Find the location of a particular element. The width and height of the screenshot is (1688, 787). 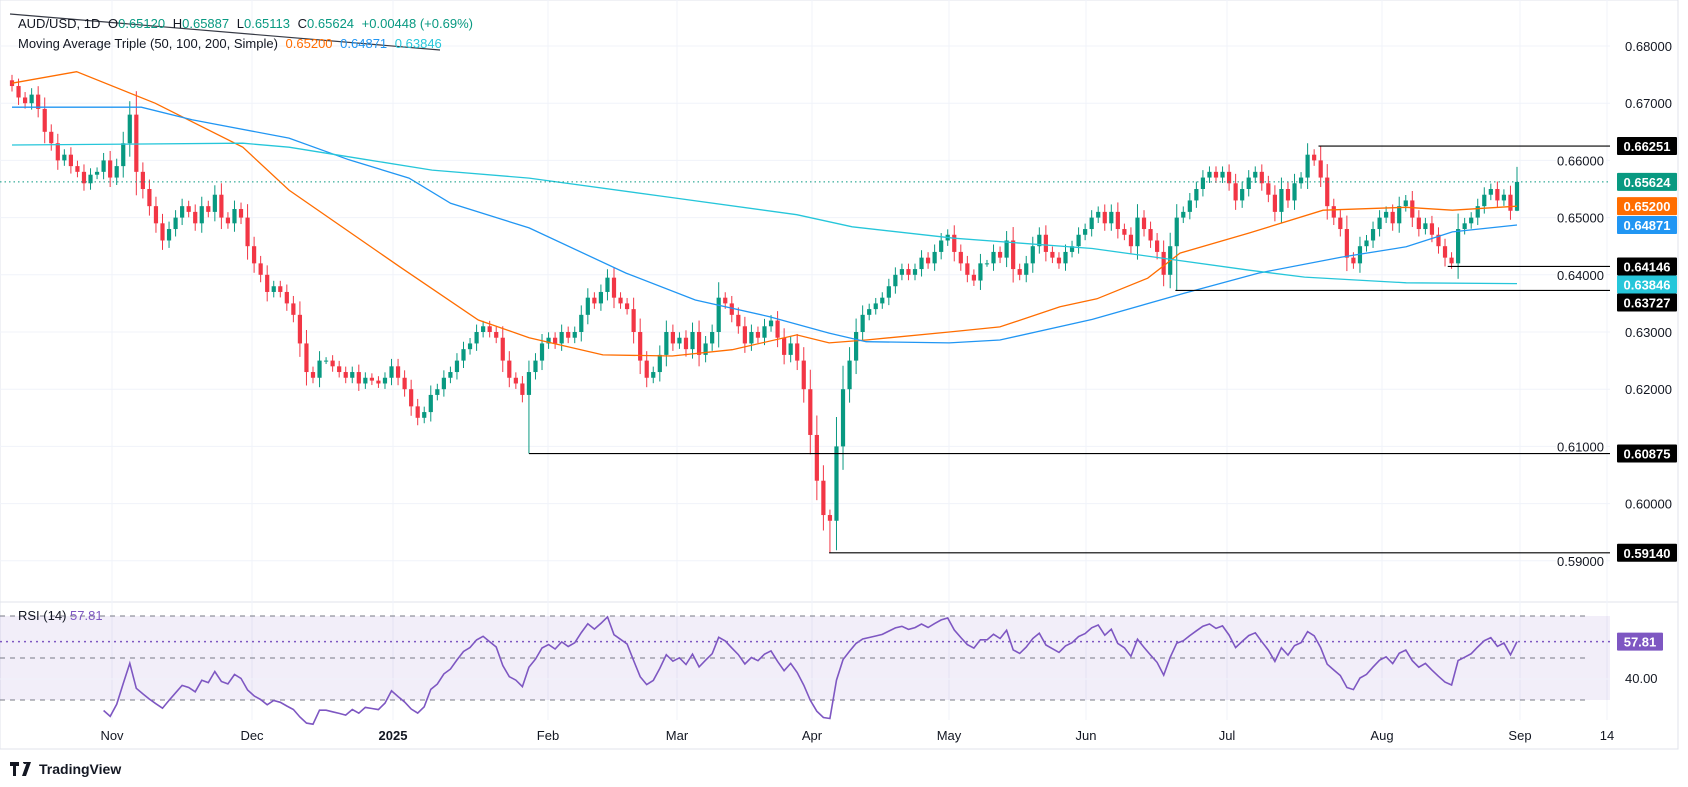

rsi-value-label: 57.81 is located at coordinates (1640, 642).